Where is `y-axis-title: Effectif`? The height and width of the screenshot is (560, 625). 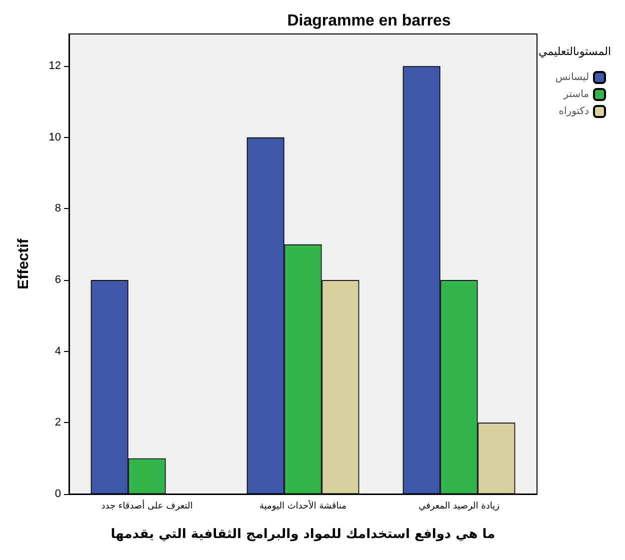
y-axis-title: Effectif is located at coordinates (23, 264).